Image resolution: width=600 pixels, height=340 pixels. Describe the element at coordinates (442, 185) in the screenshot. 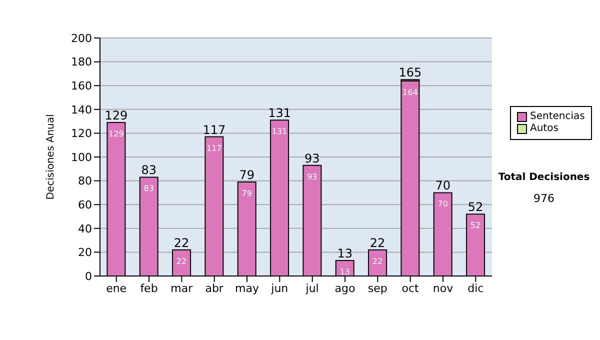

I see `total-label: 70` at that location.